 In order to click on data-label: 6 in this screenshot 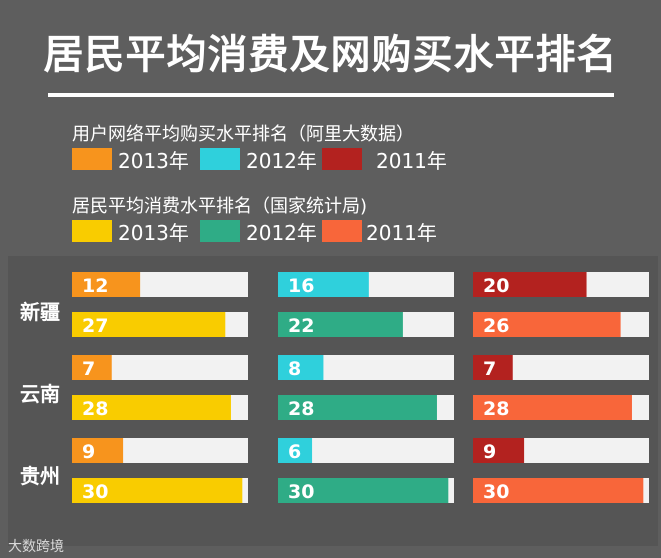, I will do `click(294, 452)`.